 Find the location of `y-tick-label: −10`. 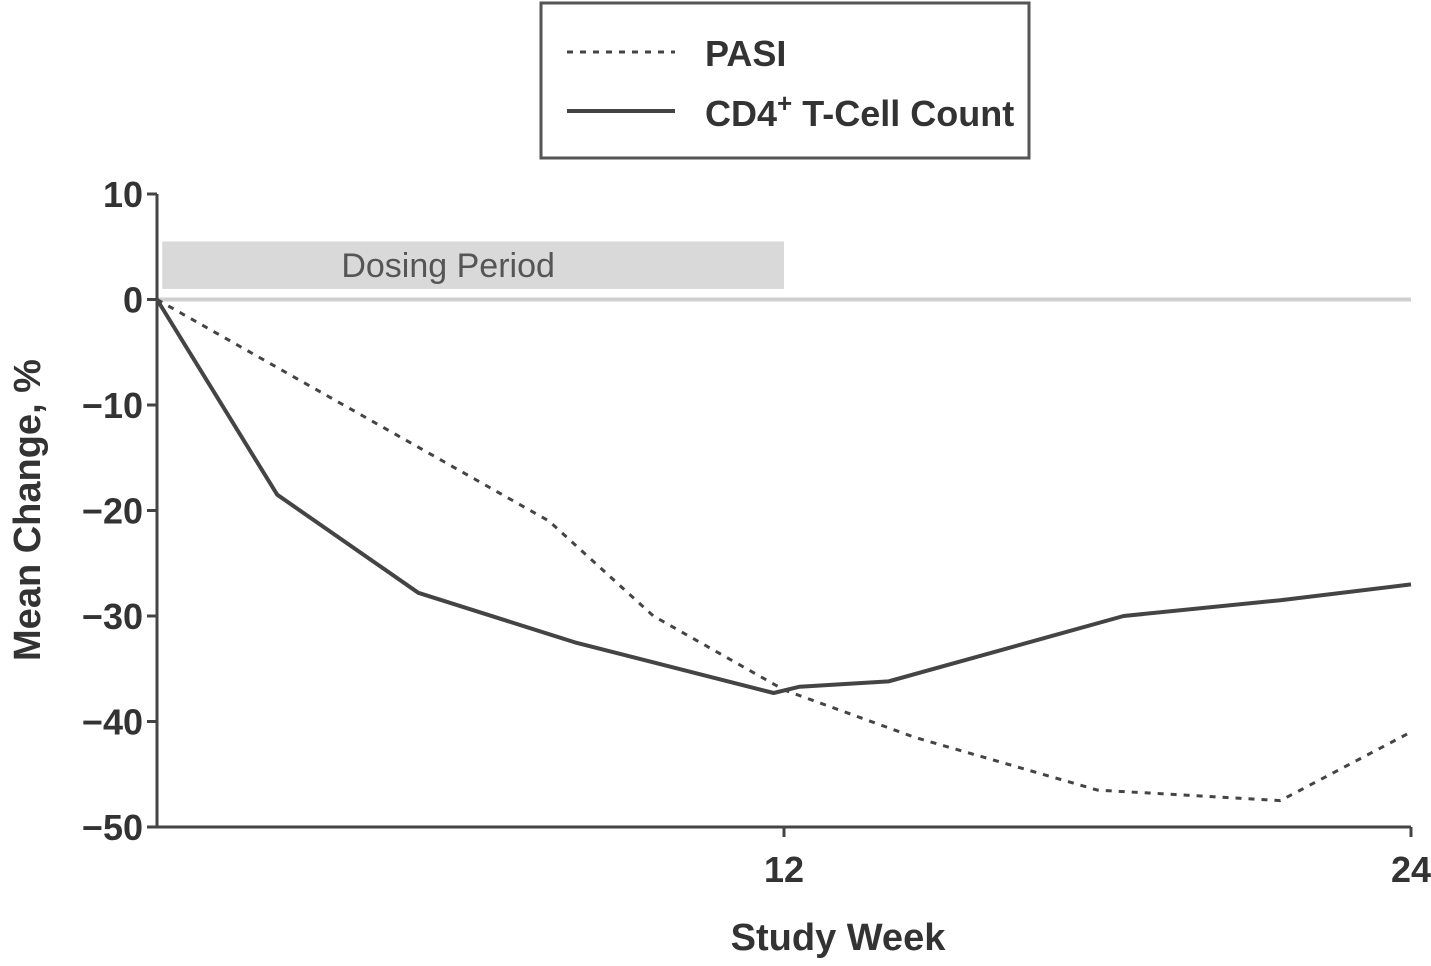

y-tick-label: −10 is located at coordinates (112, 405).